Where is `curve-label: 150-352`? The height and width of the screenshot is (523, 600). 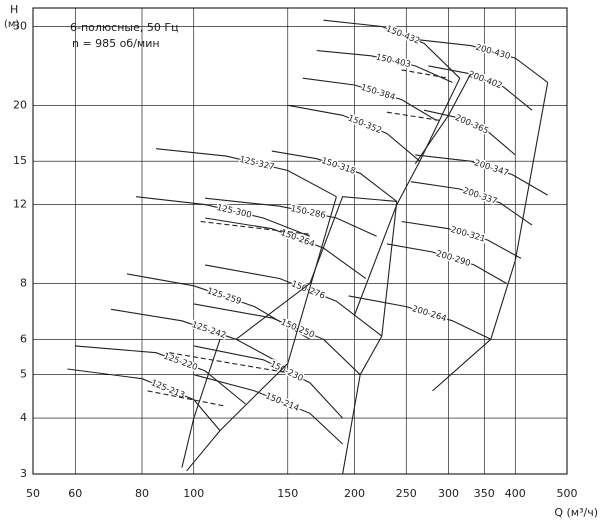 curve-label: 150-352 is located at coordinates (364, 124).